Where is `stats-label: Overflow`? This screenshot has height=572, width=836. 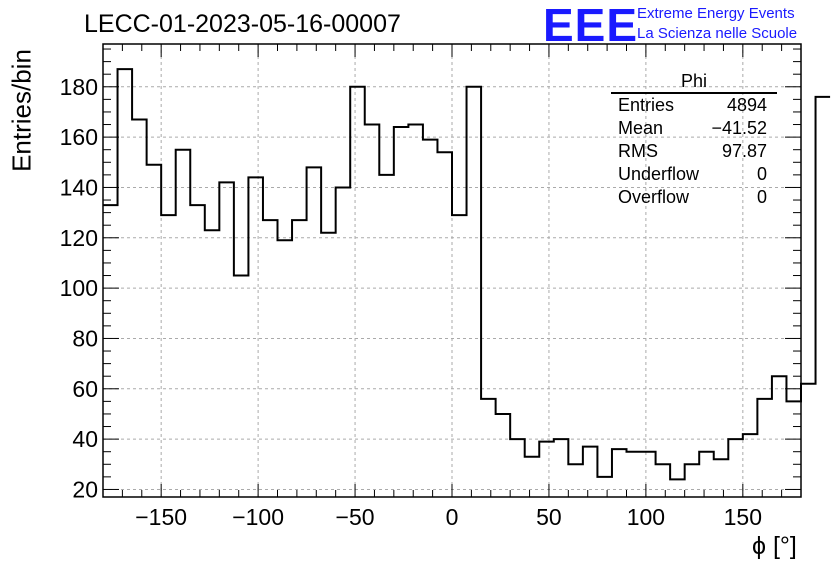 stats-label: Overflow is located at coordinates (654, 197).